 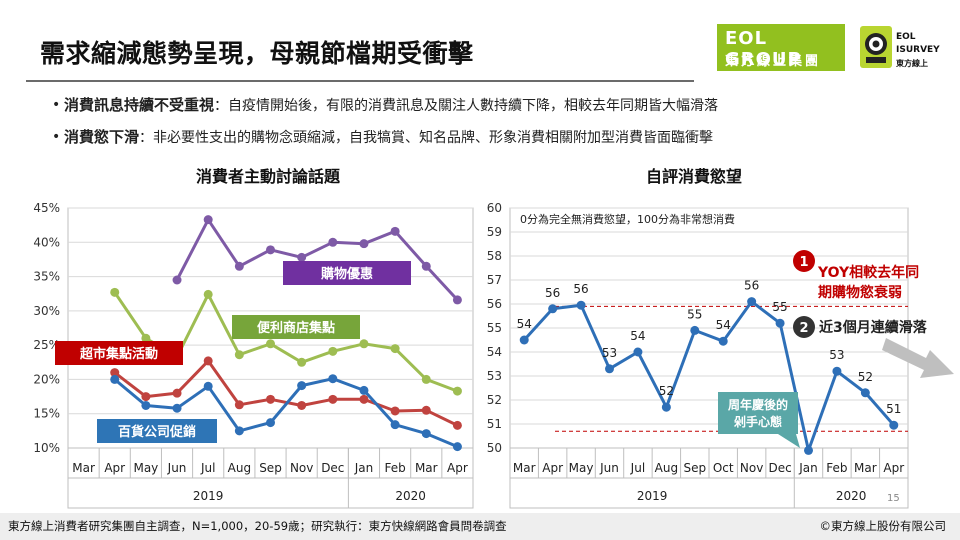 I want to click on footer-bar, so click(x=480, y=526).